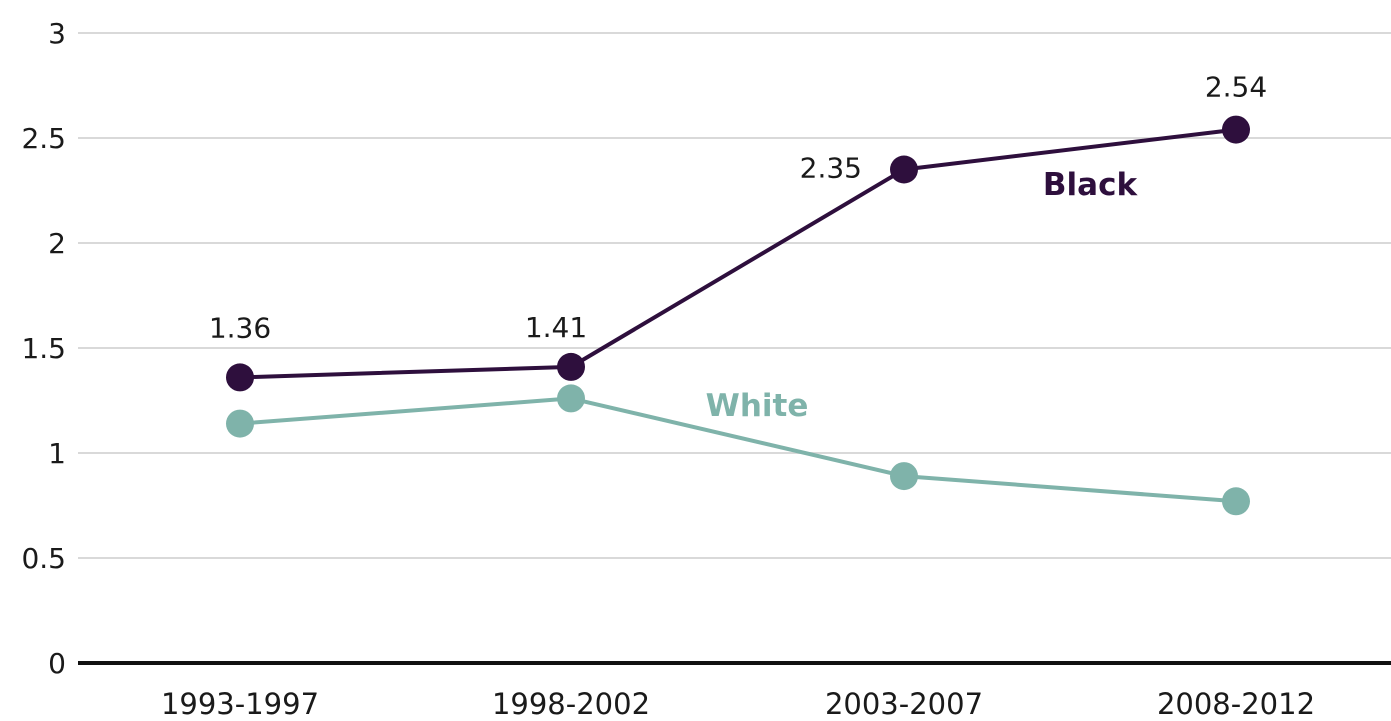  What do you see at coordinates (1236, 87) in the screenshot?
I see `data-label: 2.54` at bounding box center [1236, 87].